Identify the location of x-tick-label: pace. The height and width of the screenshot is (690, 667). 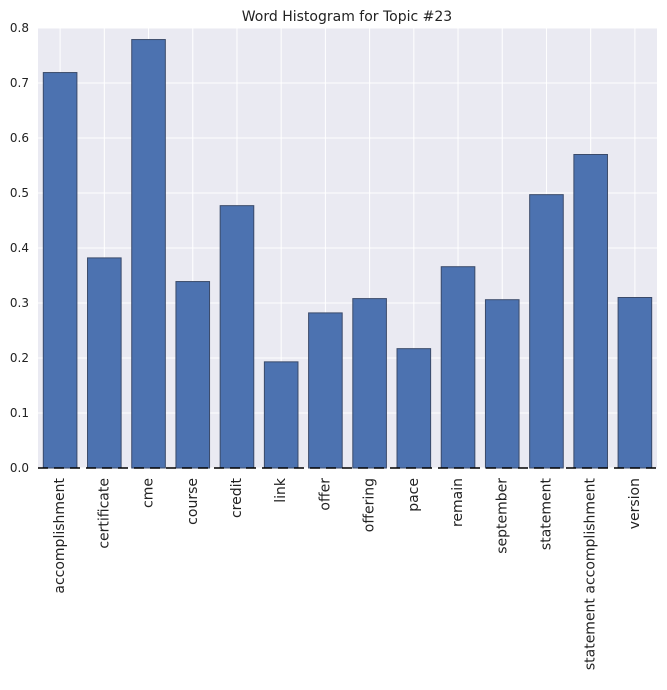
(414, 495).